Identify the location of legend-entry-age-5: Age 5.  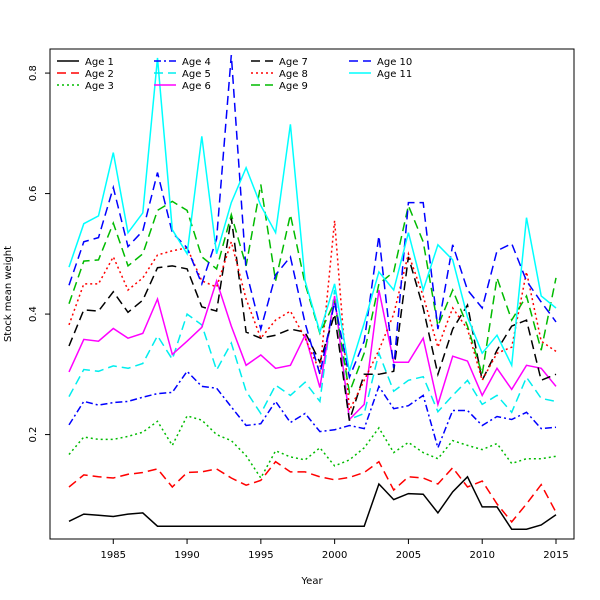
(182, 74).